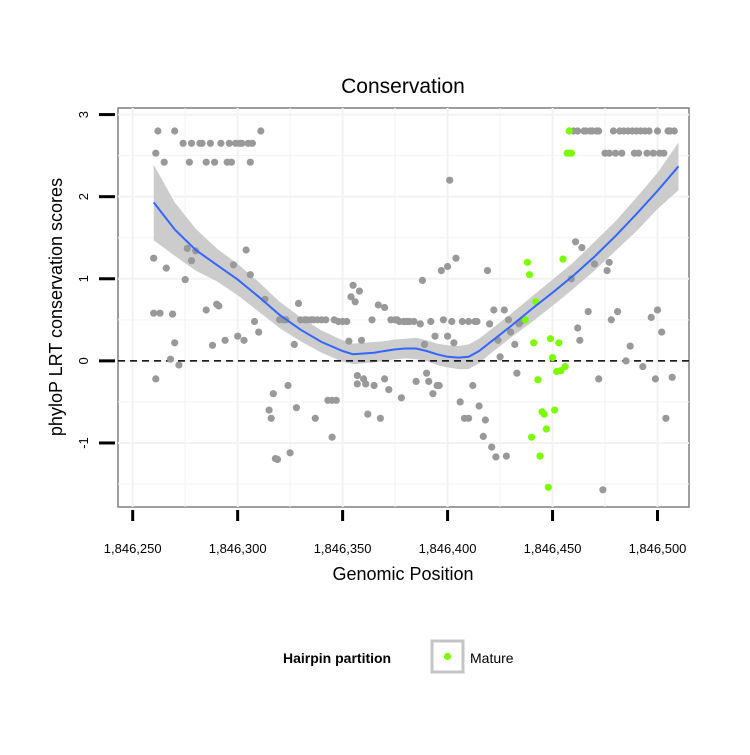 Image resolution: width=750 pixels, height=755 pixels. I want to click on y-tick-label: 0, so click(83, 360).